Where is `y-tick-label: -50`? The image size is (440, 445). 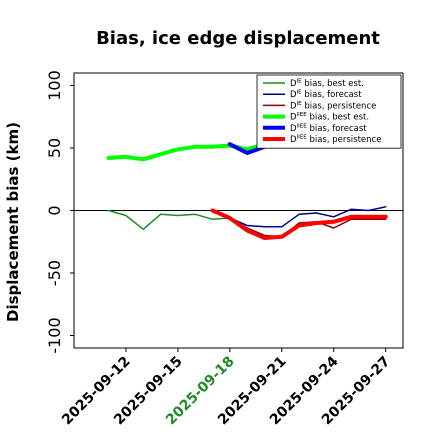
y-tick-label: -50 is located at coordinates (54, 273).